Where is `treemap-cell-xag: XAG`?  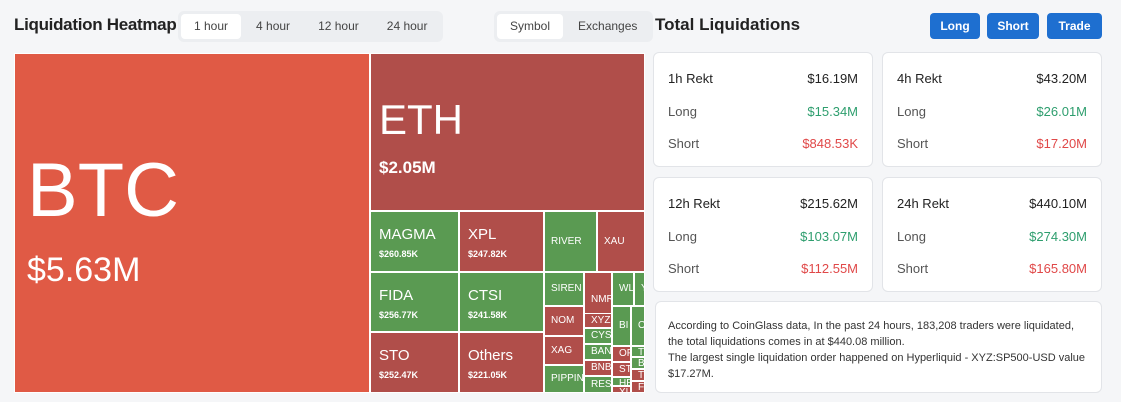 treemap-cell-xag: XAG is located at coordinates (564, 350).